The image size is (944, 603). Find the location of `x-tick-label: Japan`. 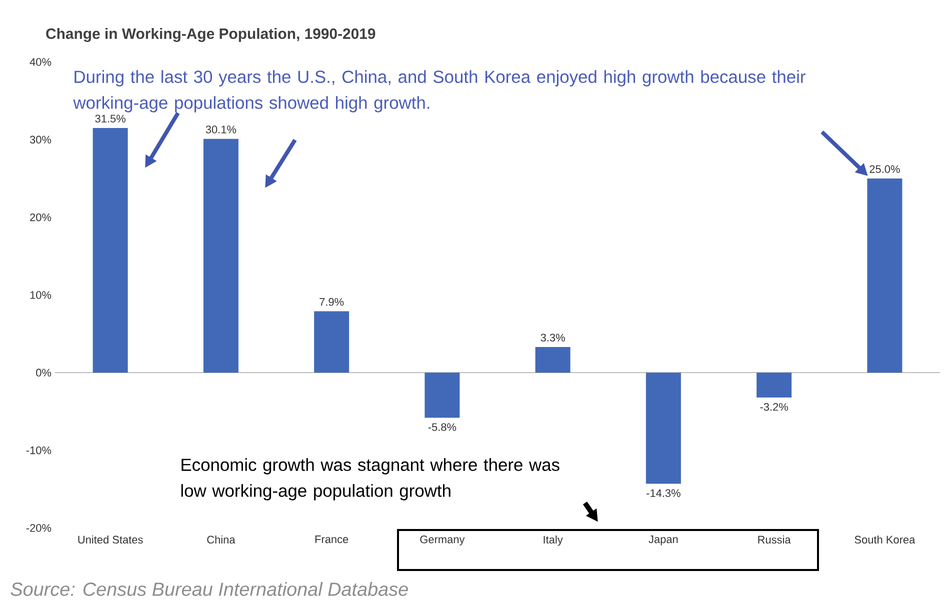

x-tick-label: Japan is located at coordinates (663, 541).